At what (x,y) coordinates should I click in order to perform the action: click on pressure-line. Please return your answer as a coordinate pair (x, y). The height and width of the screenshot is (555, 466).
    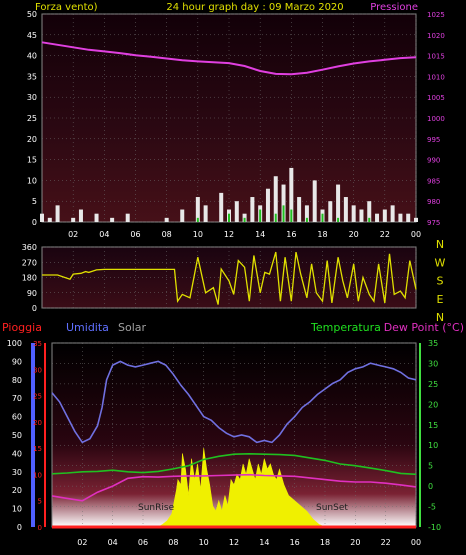
    Looking at the image, I should click on (229, 58).